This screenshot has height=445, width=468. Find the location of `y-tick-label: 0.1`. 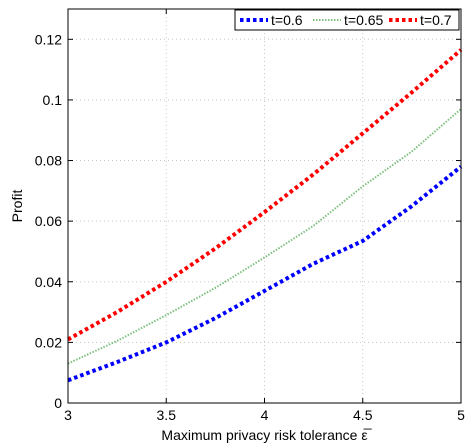

y-tick-label: 0.1 is located at coordinates (53, 100).